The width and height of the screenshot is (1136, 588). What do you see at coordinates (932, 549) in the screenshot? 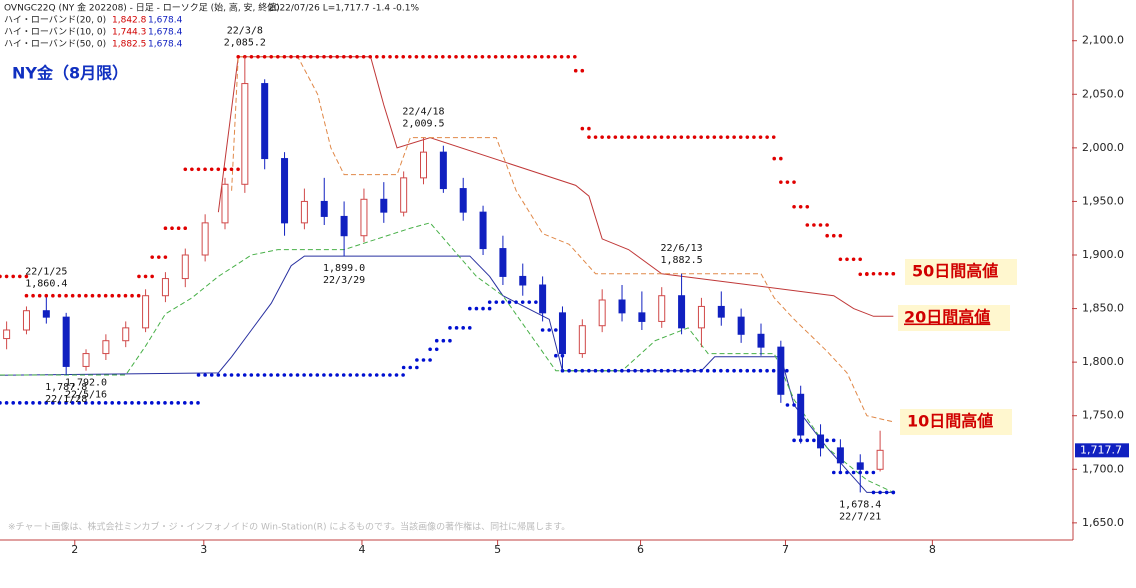
I see `x-tick-label: 8` at bounding box center [932, 549].